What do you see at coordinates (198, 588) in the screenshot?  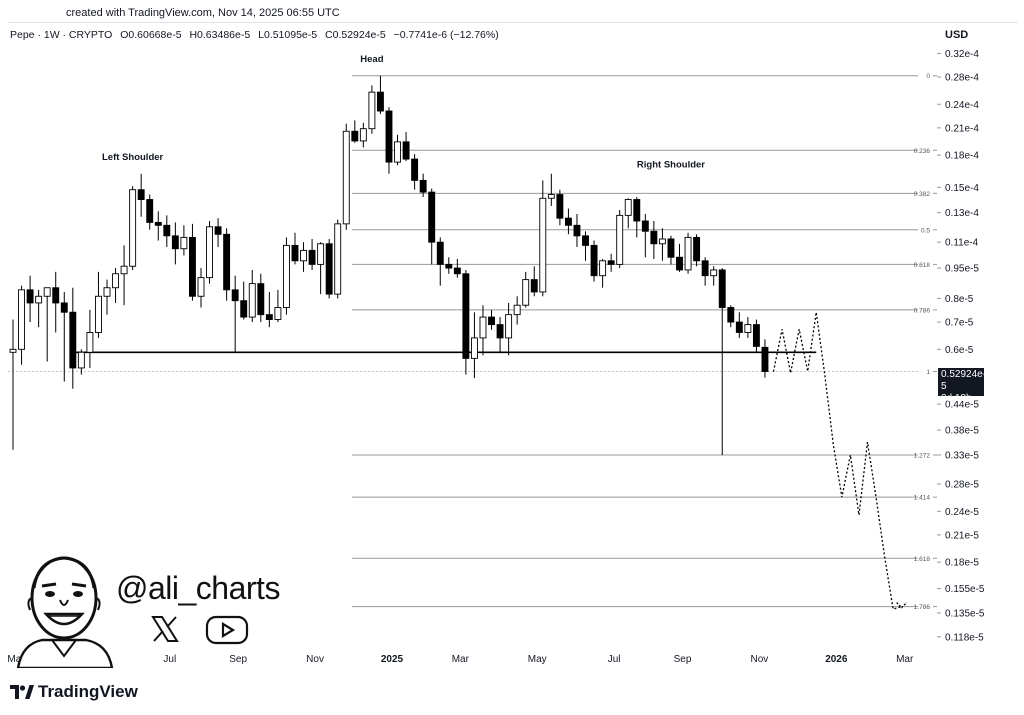 I see `author-handle: @ali_charts` at bounding box center [198, 588].